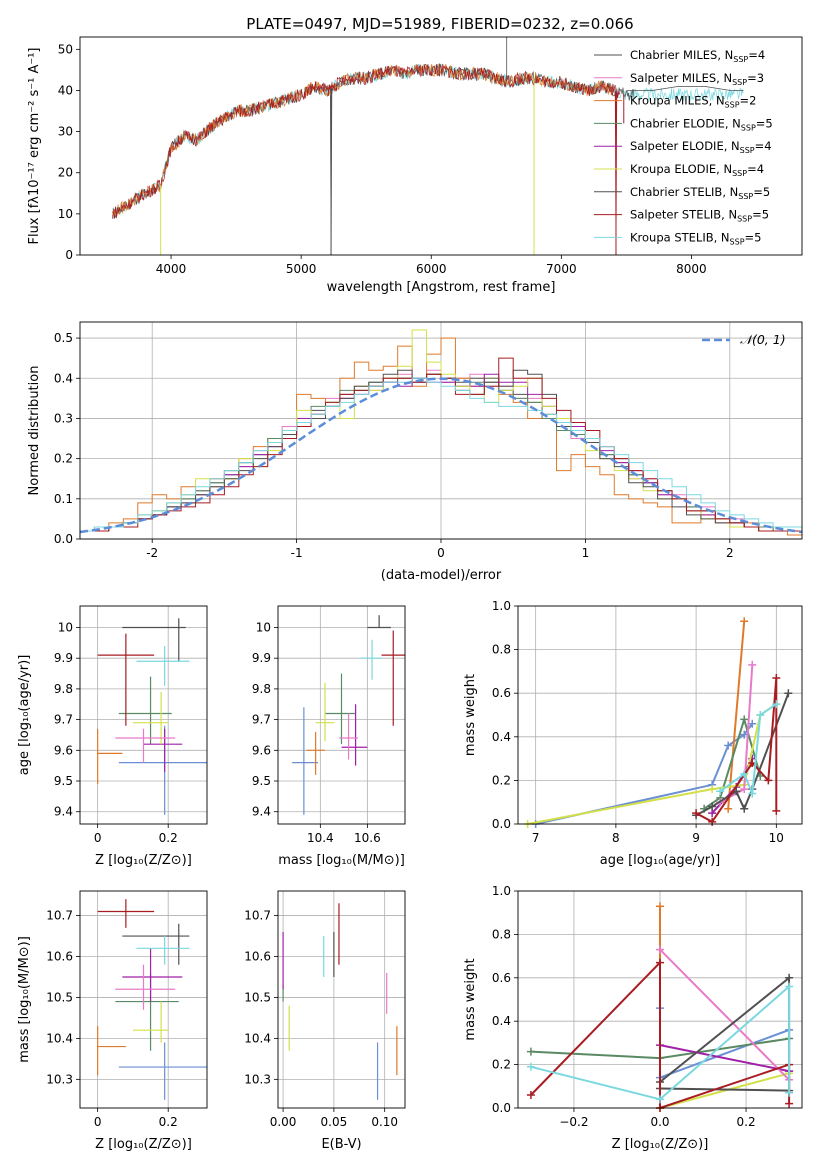 Image resolution: width=819 pixels, height=1170 pixels. What do you see at coordinates (63, 658) in the screenshot?
I see `y-tick-label: 9.9` at bounding box center [63, 658].